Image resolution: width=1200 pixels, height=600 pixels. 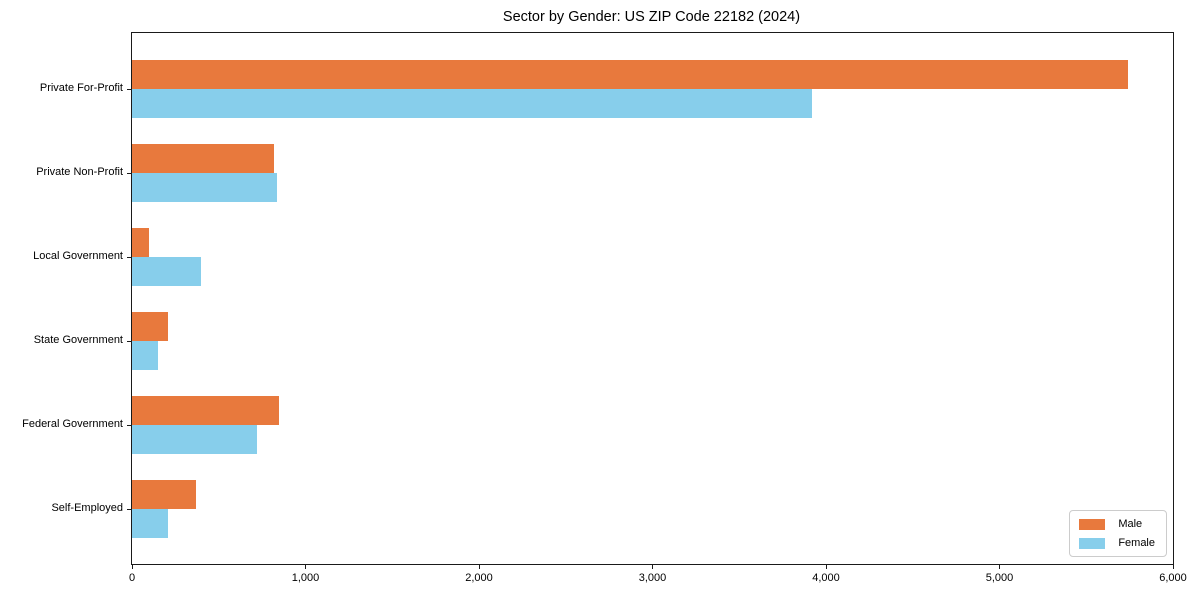 What do you see at coordinates (305, 578) in the screenshot?
I see `x-axis-tick-label: 1,000` at bounding box center [305, 578].